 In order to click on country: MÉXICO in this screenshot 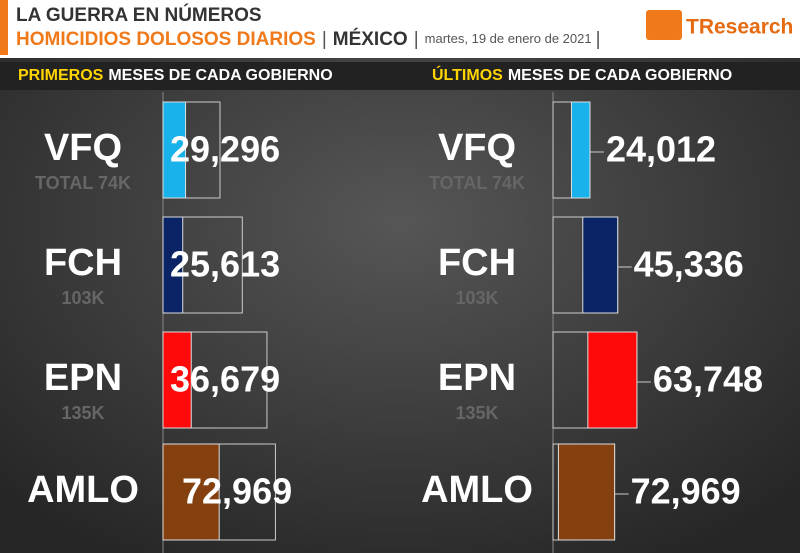, I will do `click(370, 39)`.